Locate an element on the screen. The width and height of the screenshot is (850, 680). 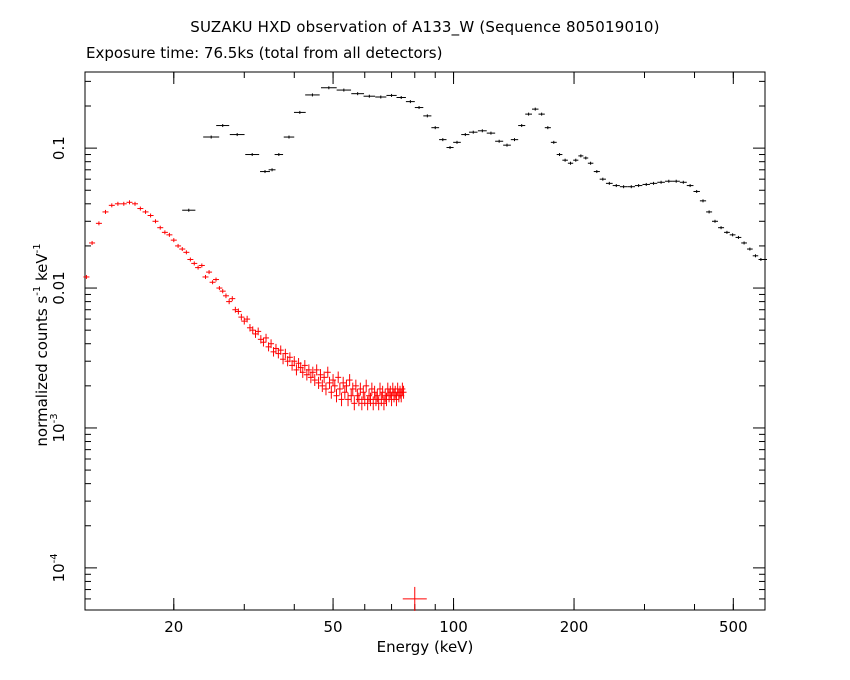
x-tick-label: 500 is located at coordinates (733, 627).